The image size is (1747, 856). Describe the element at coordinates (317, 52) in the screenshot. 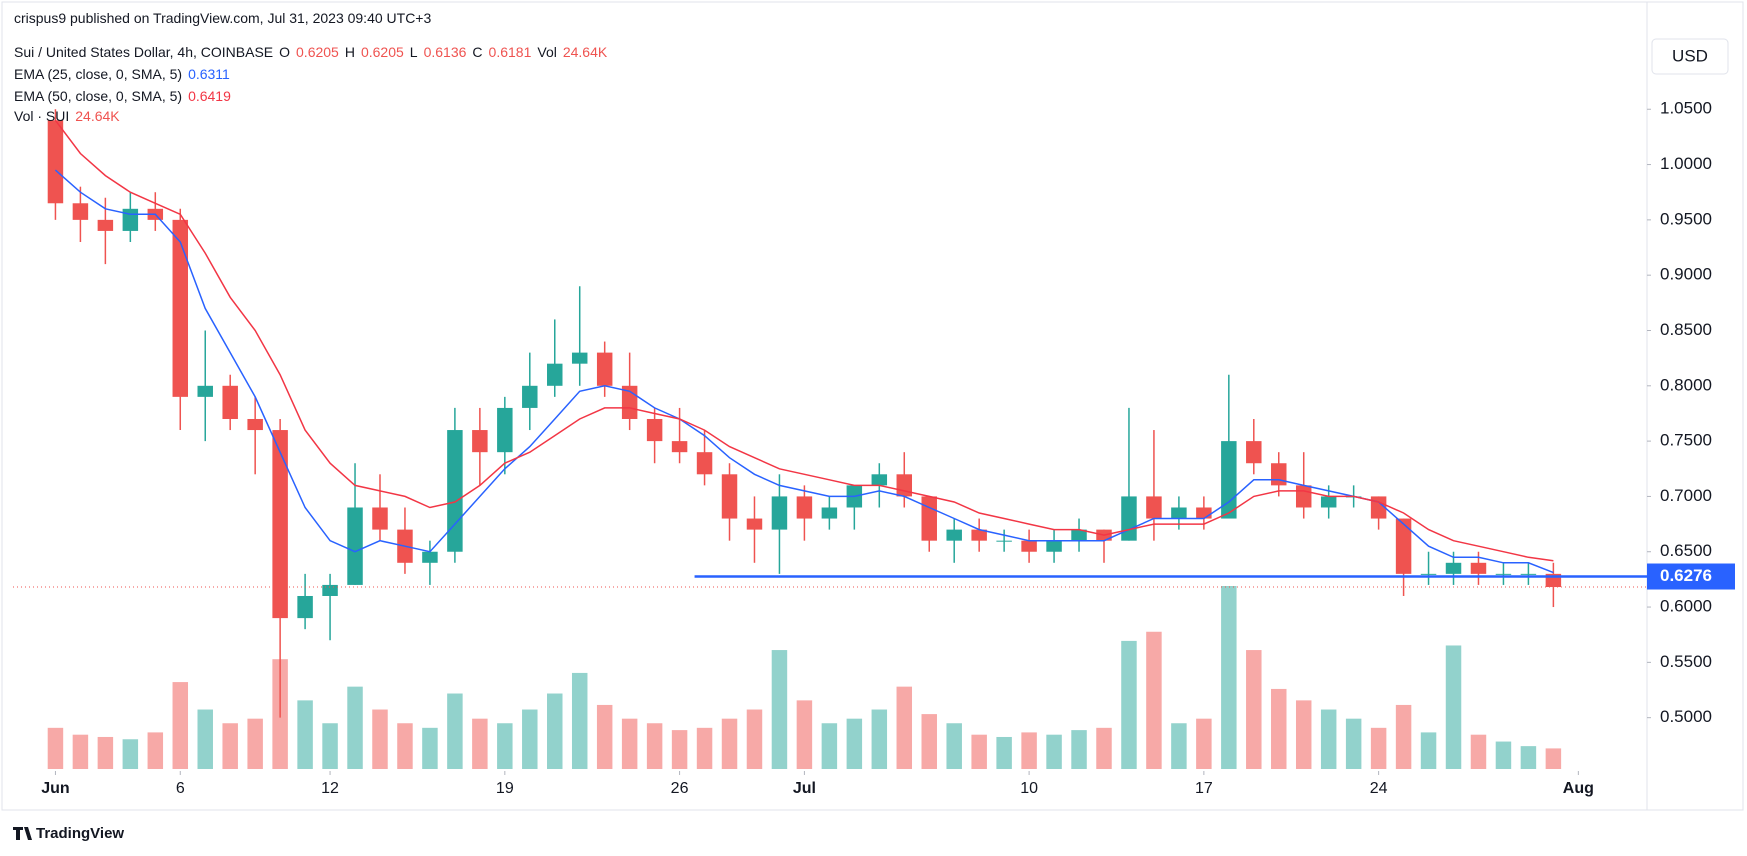

I see `ohlc-value: 0.6205` at that location.